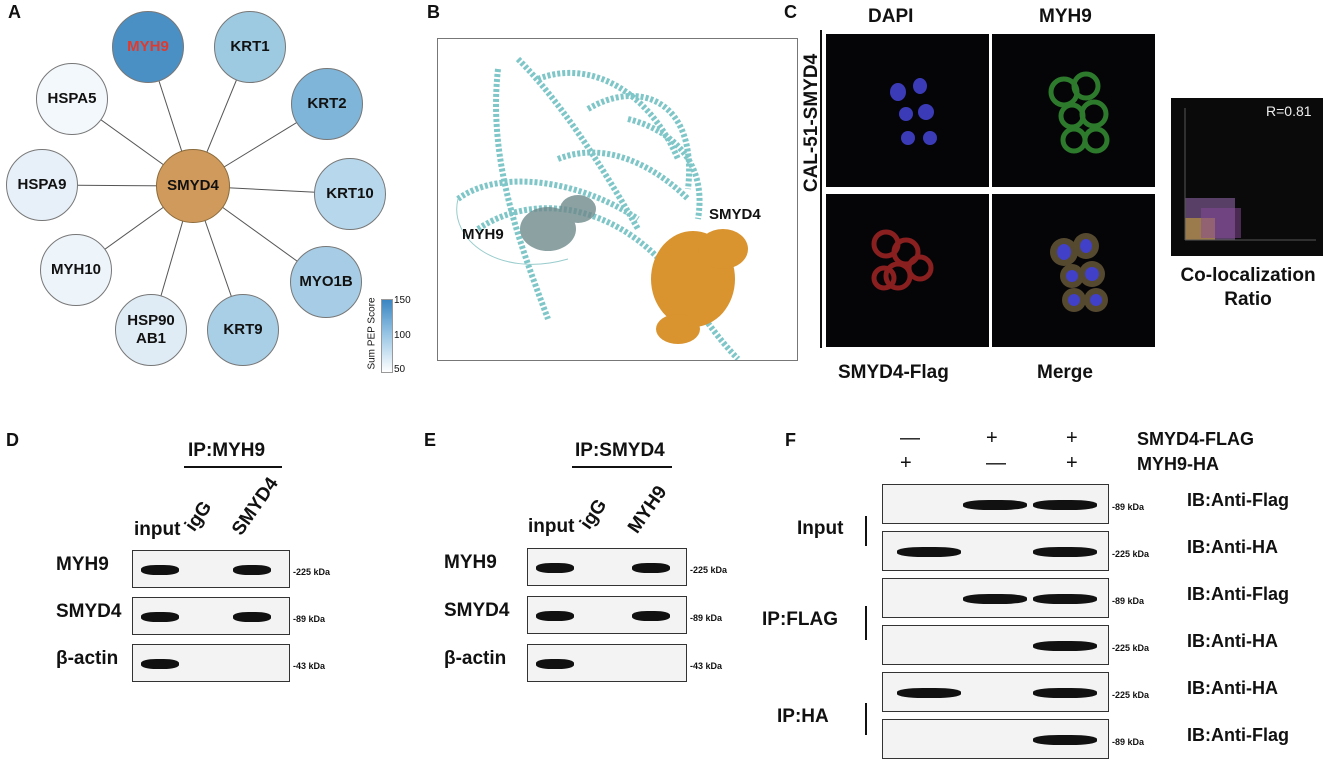  Describe the element at coordinates (327, 104) in the screenshot. I see `network-node: KRT2` at that location.